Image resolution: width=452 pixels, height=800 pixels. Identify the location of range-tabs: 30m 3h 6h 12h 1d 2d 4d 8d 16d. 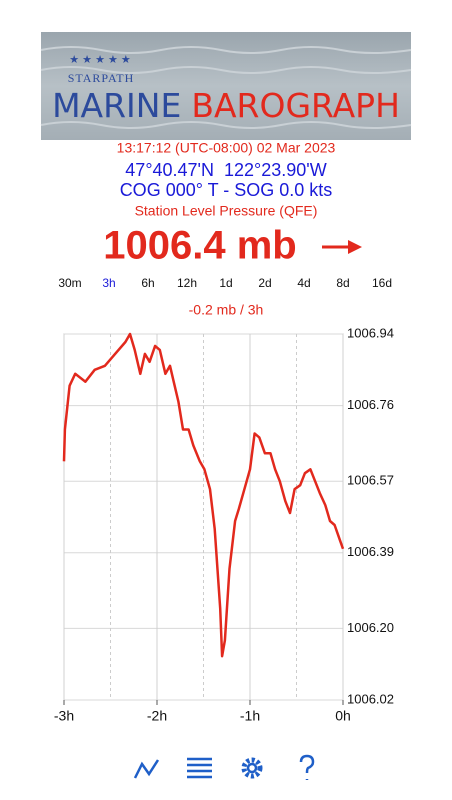
(225, 283).